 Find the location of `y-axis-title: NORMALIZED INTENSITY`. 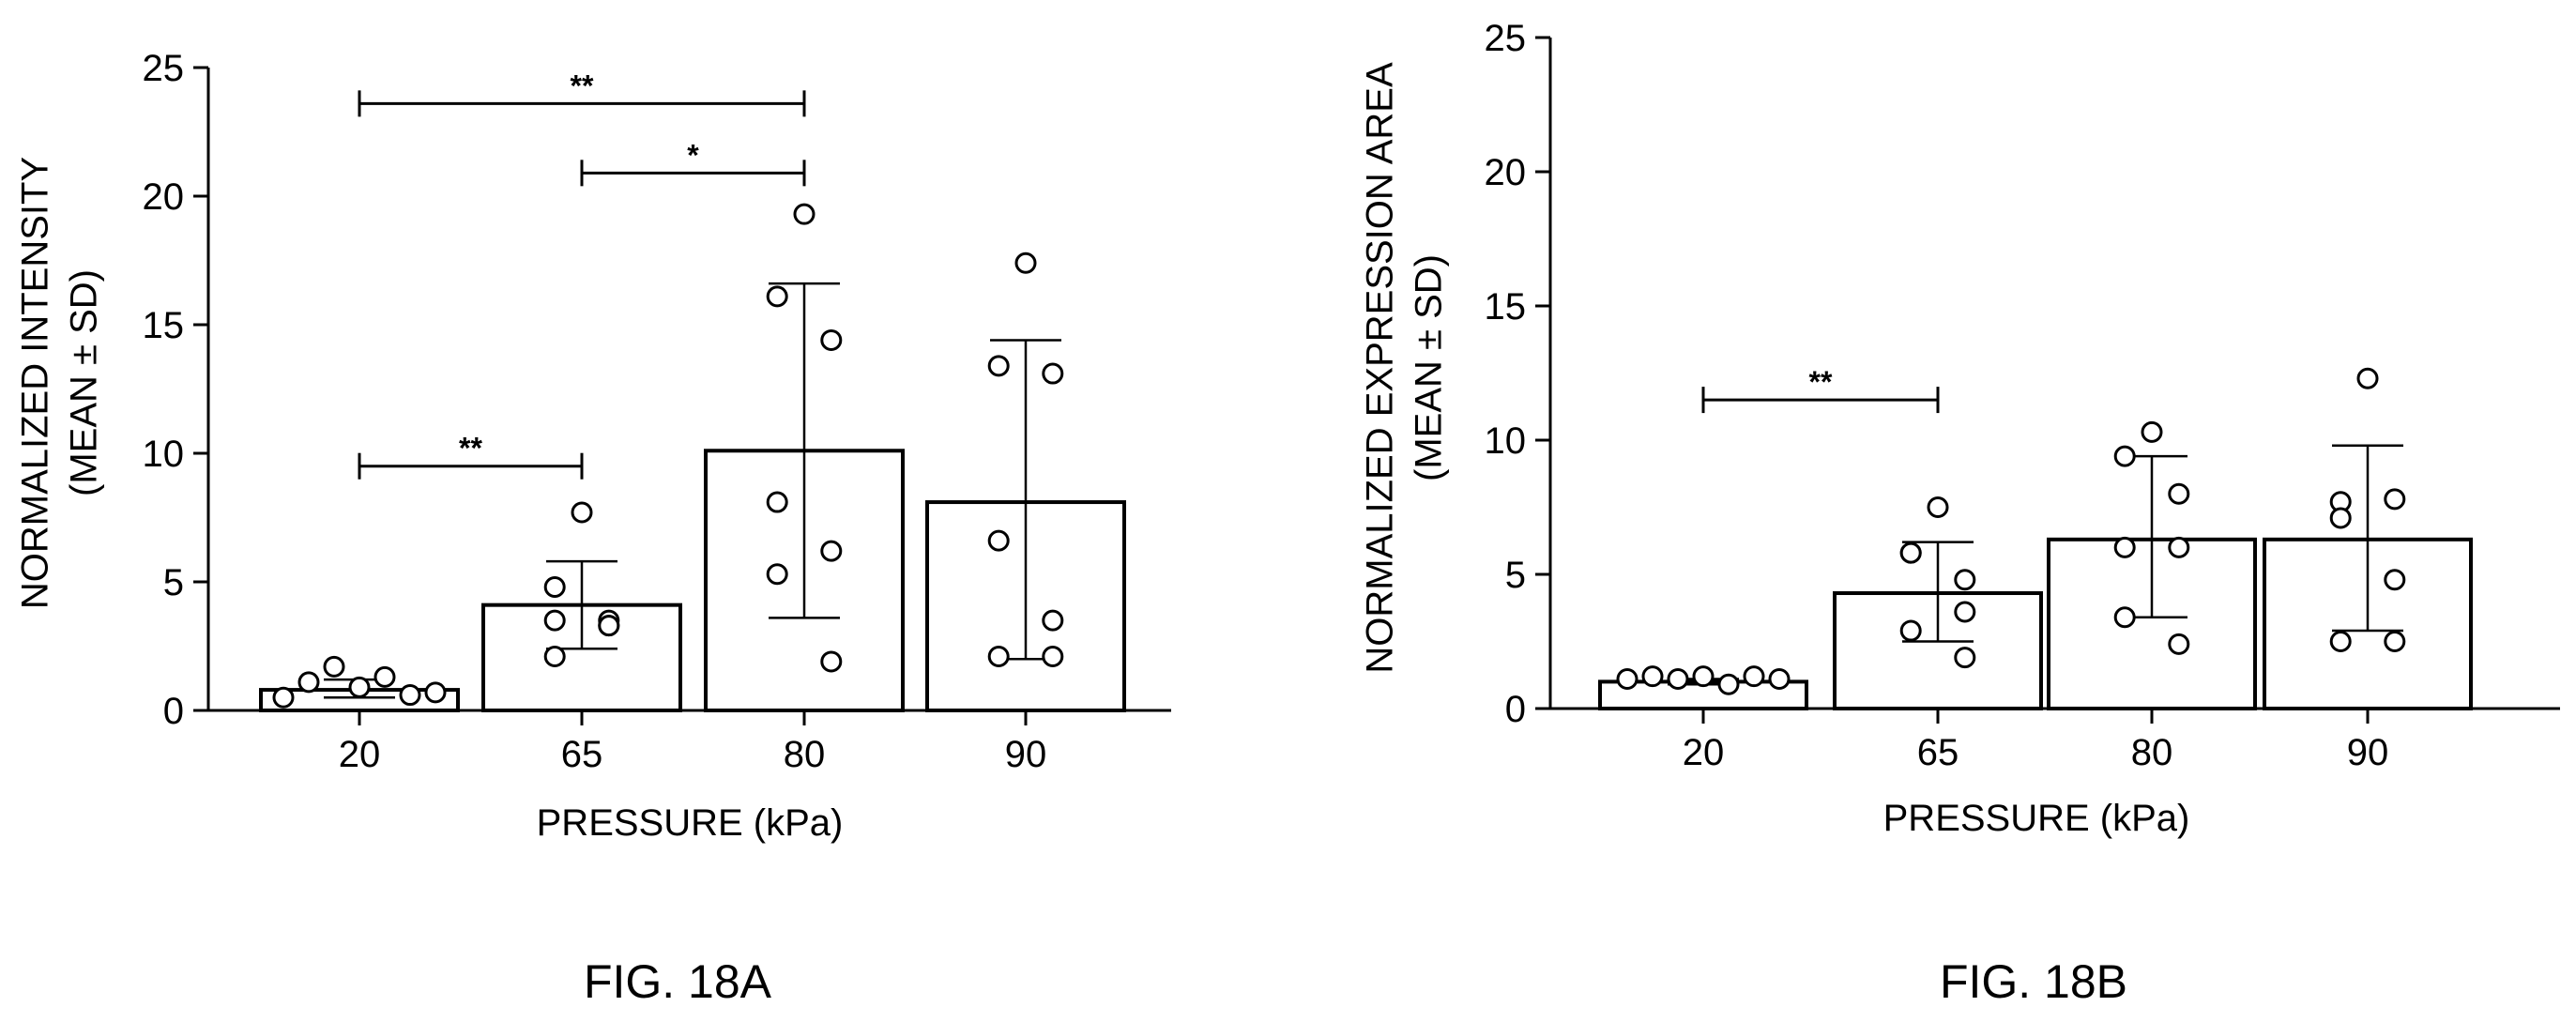

y-axis-title: NORMALIZED INTENSITY is located at coordinates (35, 383).